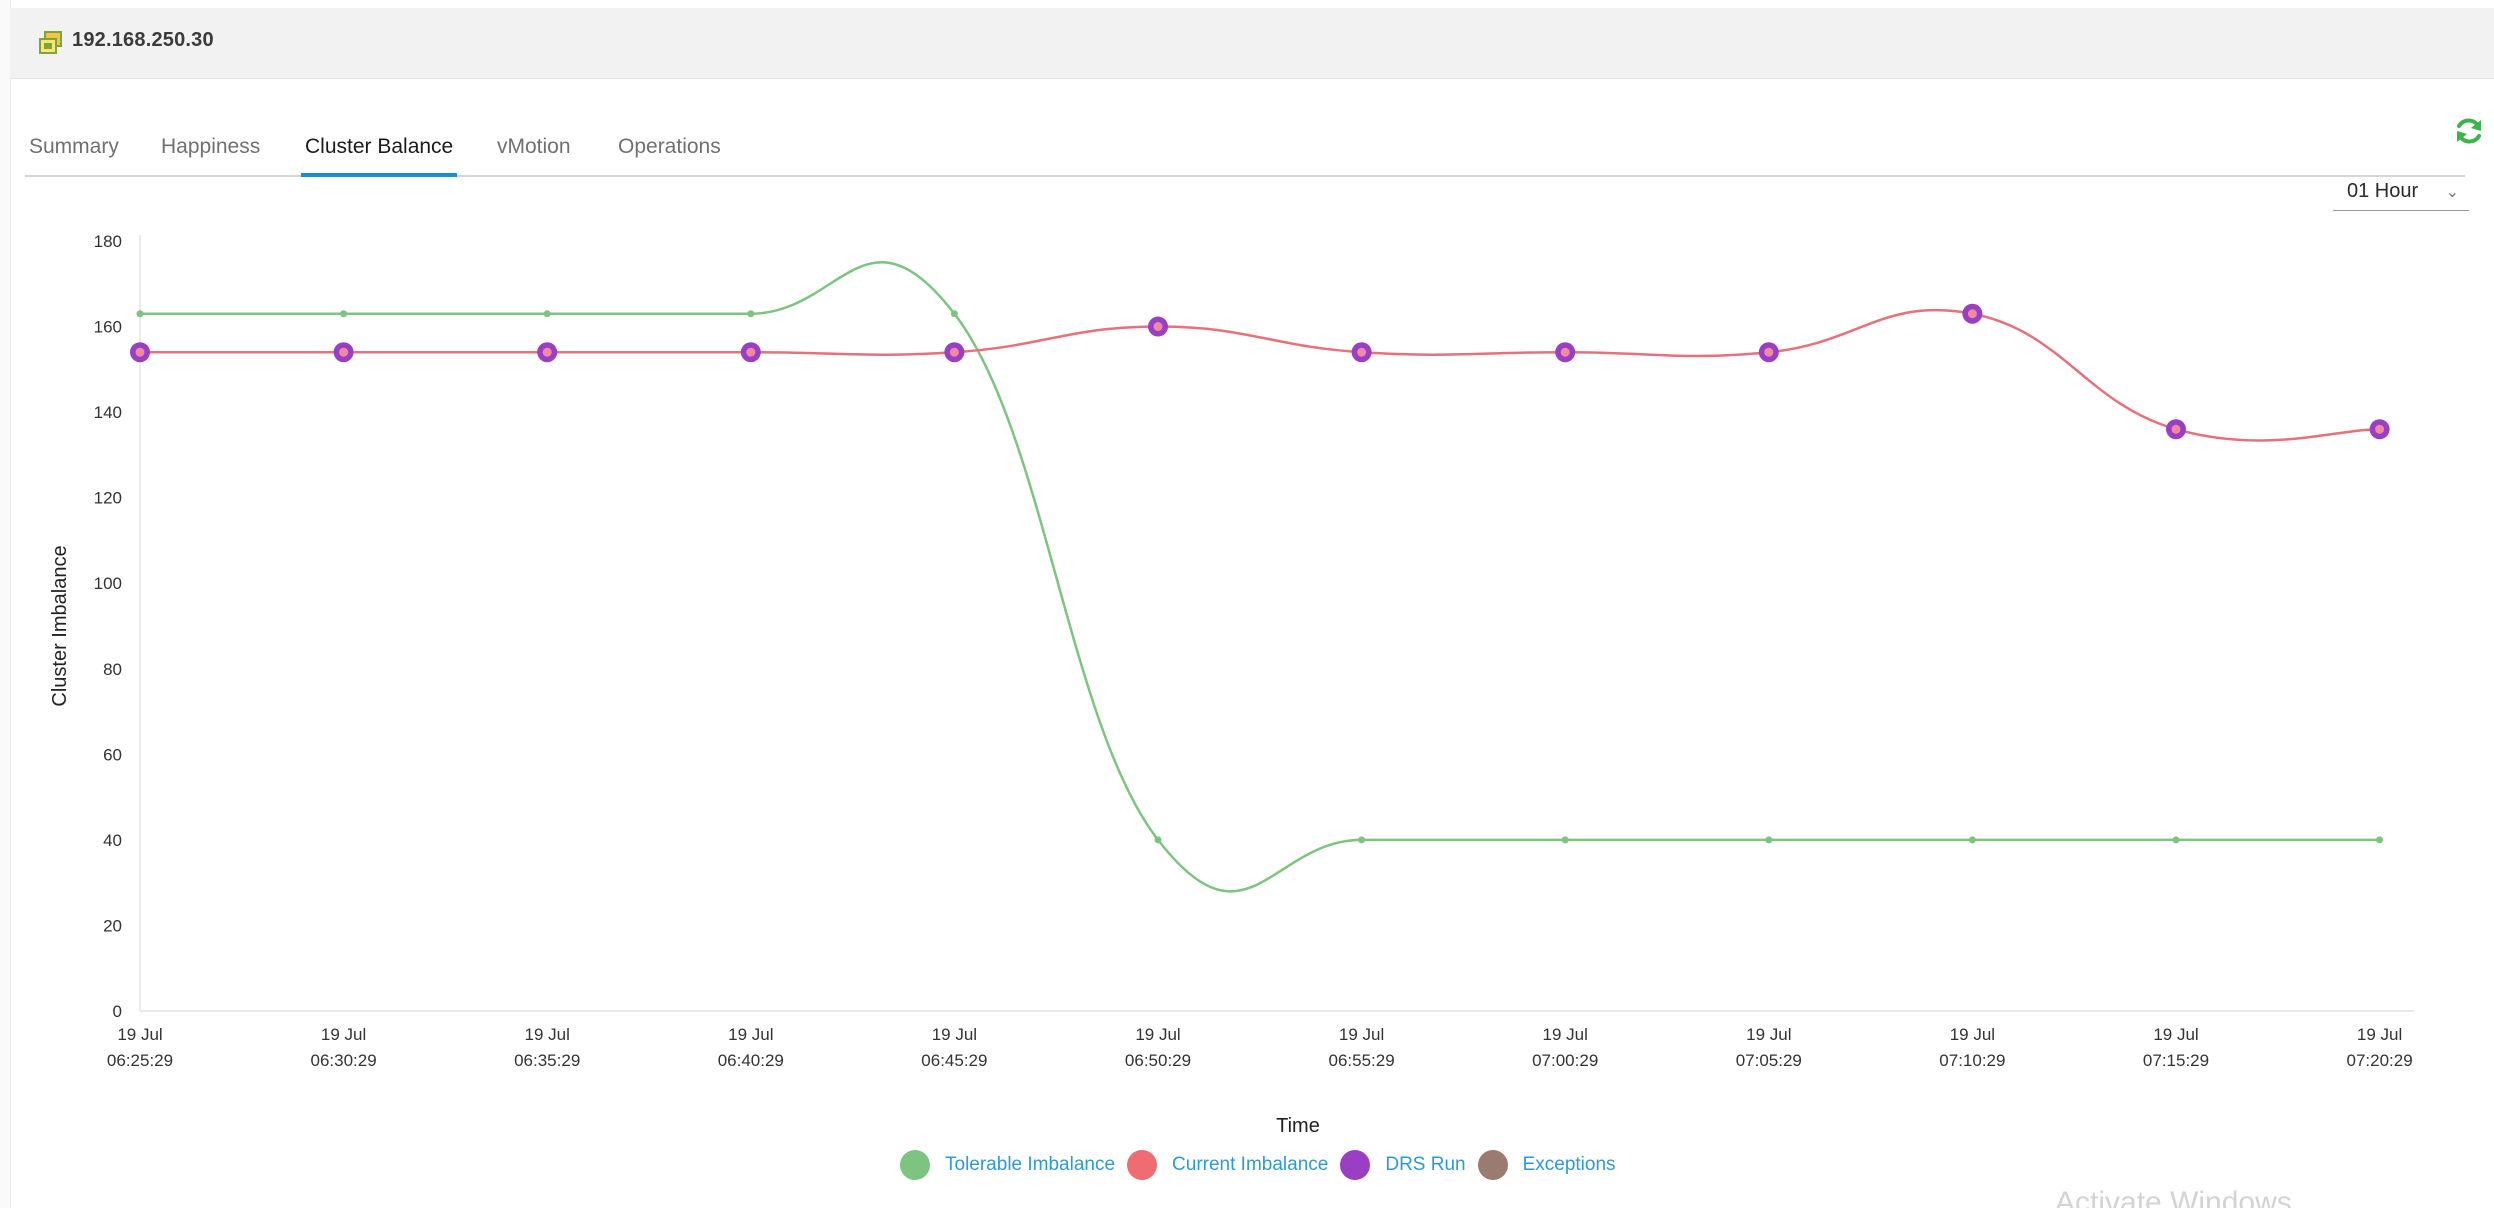 Image resolution: width=2494 pixels, height=1208 pixels. Describe the element at coordinates (1260, 375) in the screenshot. I see `series-line-current-imbalance` at that location.